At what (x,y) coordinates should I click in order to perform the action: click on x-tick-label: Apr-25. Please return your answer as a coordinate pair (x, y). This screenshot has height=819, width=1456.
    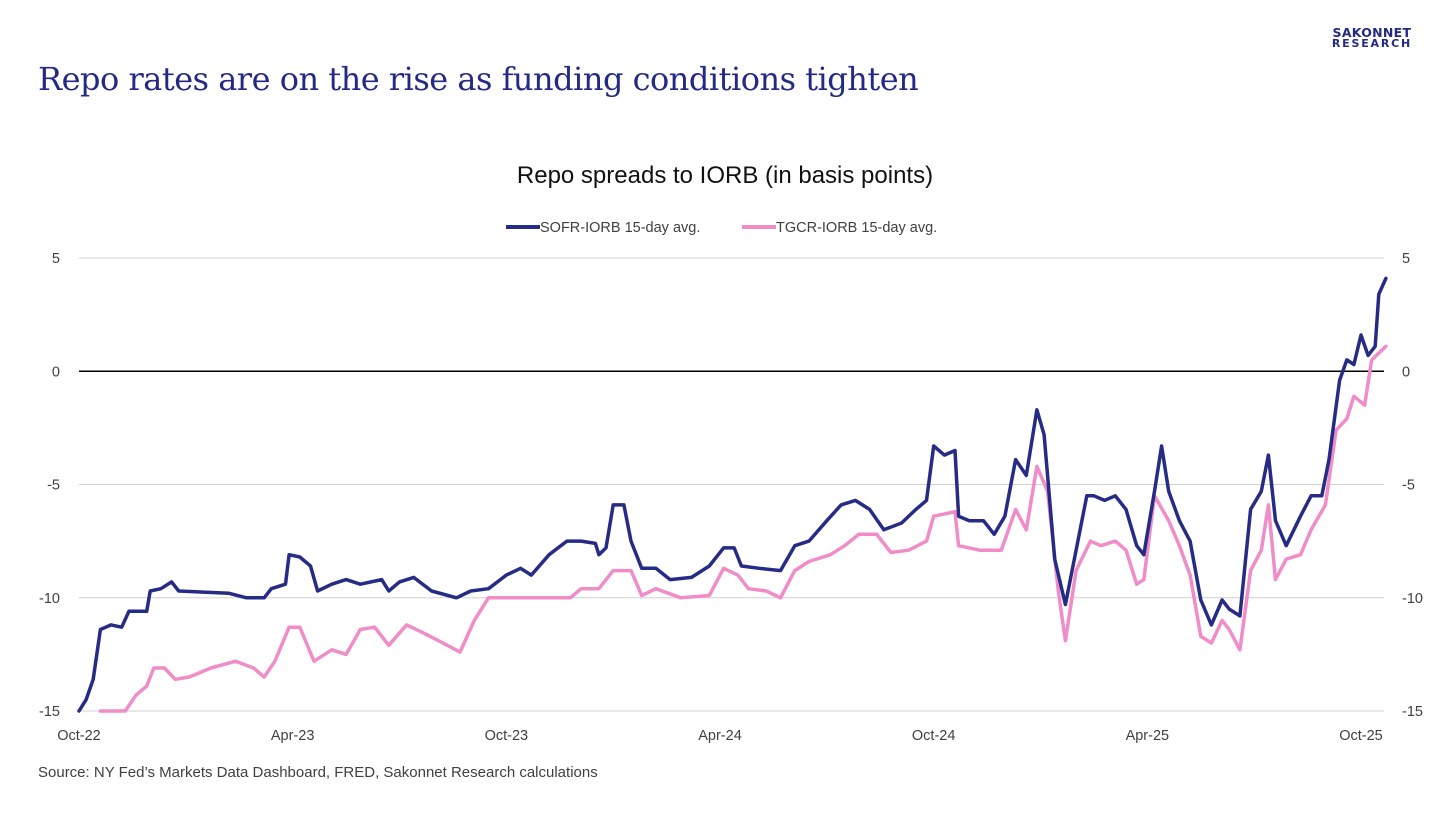
    Looking at the image, I should click on (1148, 736).